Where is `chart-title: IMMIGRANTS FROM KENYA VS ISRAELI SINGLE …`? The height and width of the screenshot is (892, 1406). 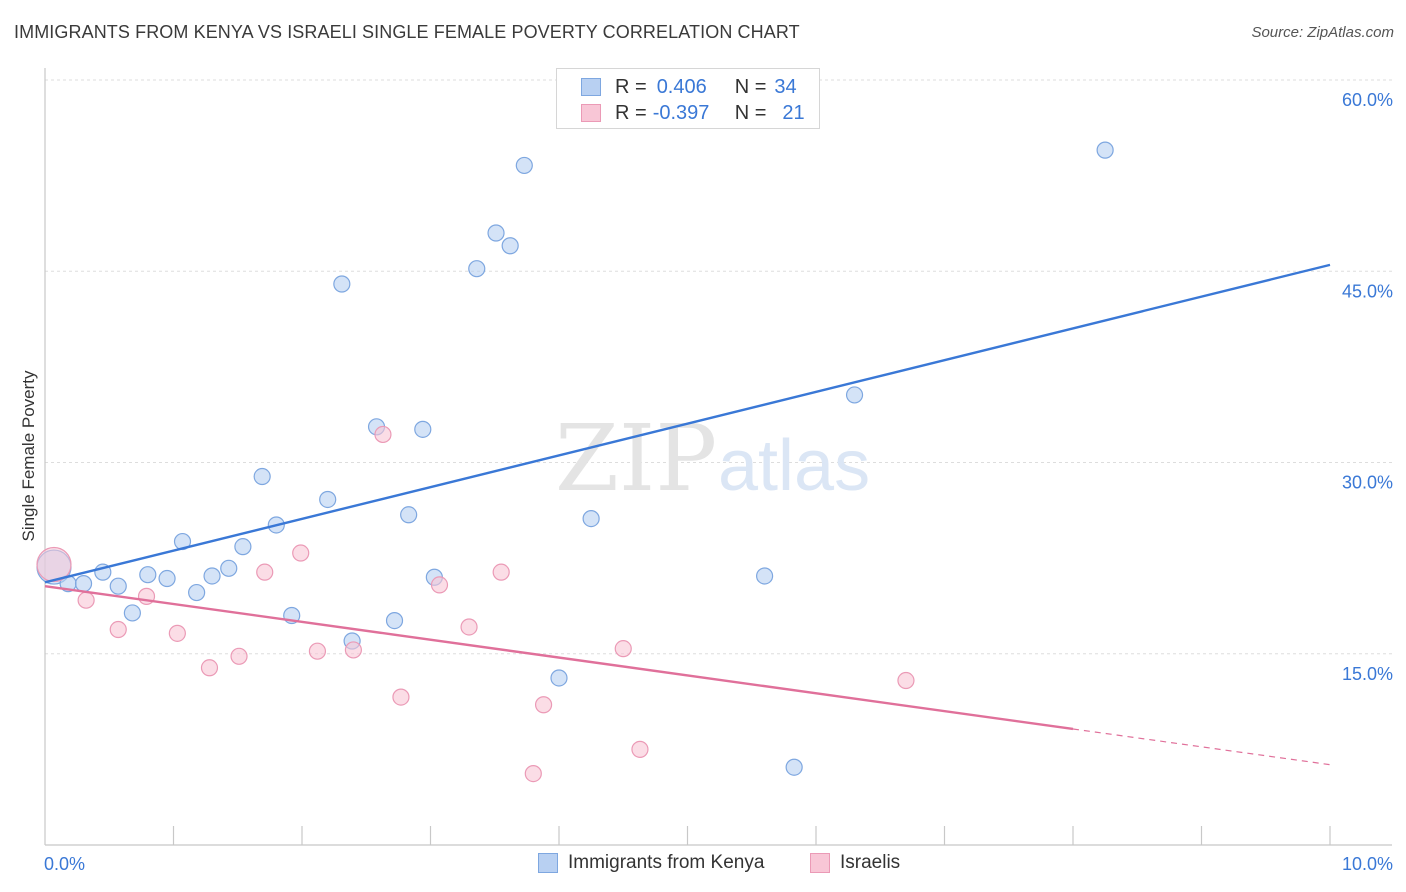
chart-title: IMMIGRANTS FROM KENYA VS ISRAELI SINGLE … is located at coordinates (407, 32).